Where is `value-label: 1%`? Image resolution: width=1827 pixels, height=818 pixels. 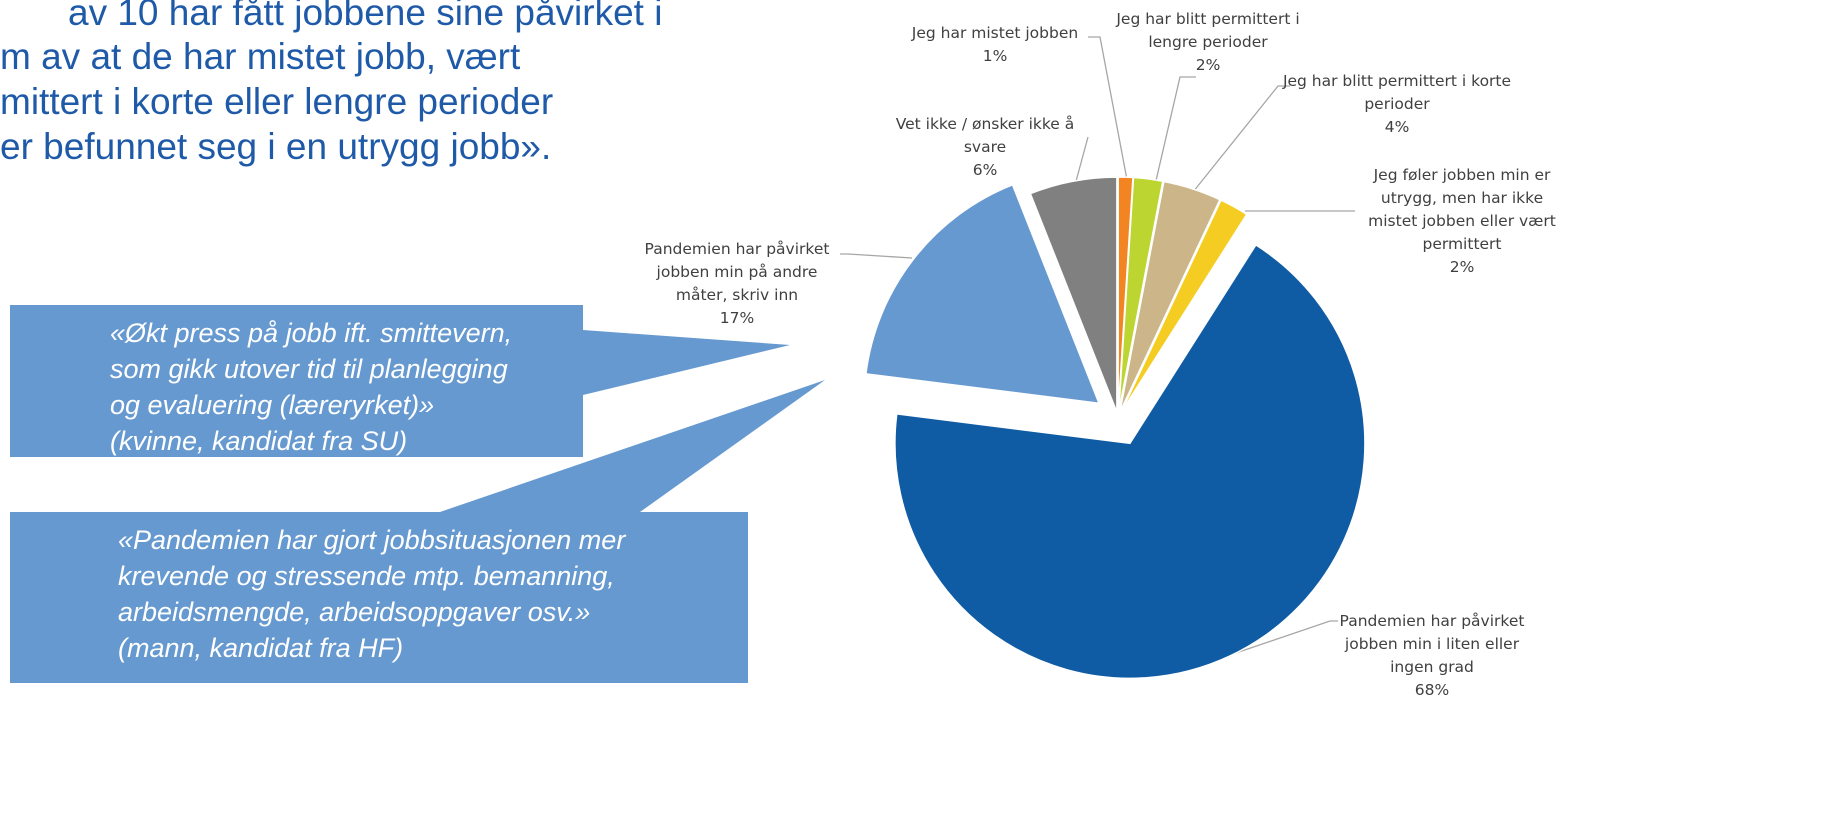 value-label: 1% is located at coordinates (995, 56).